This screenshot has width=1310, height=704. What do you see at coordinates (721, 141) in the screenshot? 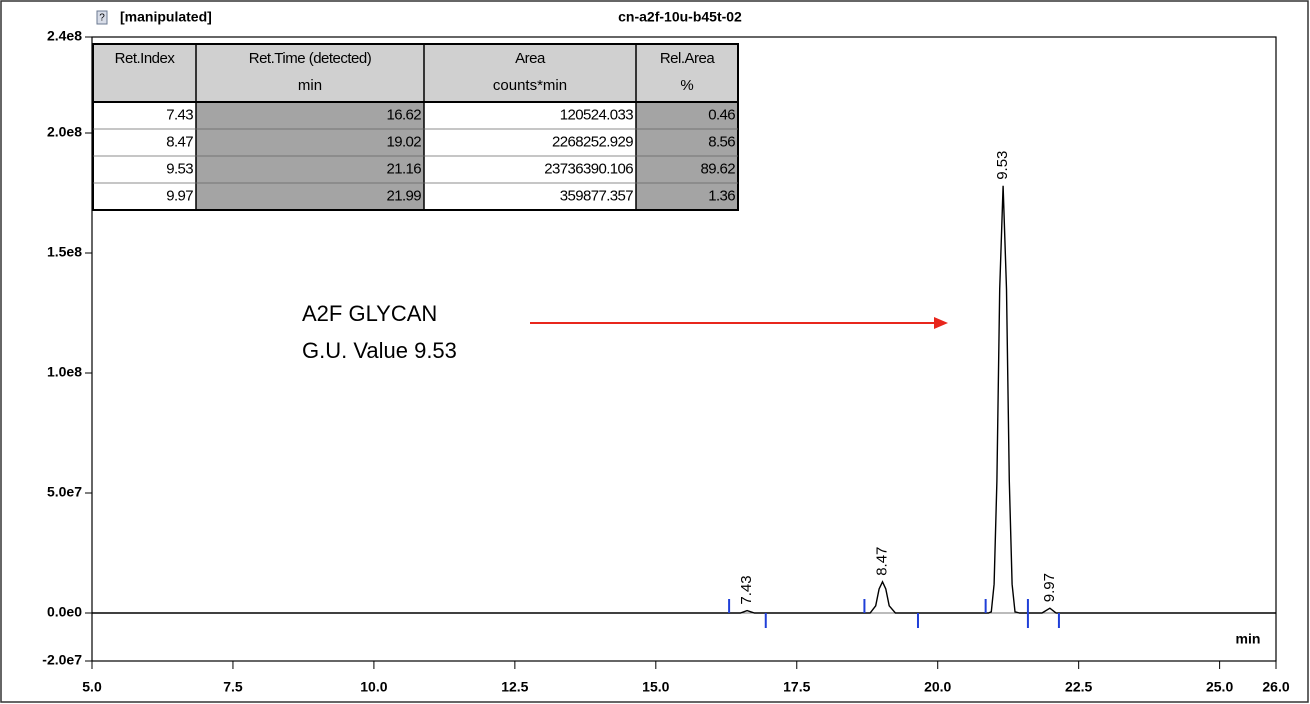
I see `table-cell: 8.56` at bounding box center [721, 141].